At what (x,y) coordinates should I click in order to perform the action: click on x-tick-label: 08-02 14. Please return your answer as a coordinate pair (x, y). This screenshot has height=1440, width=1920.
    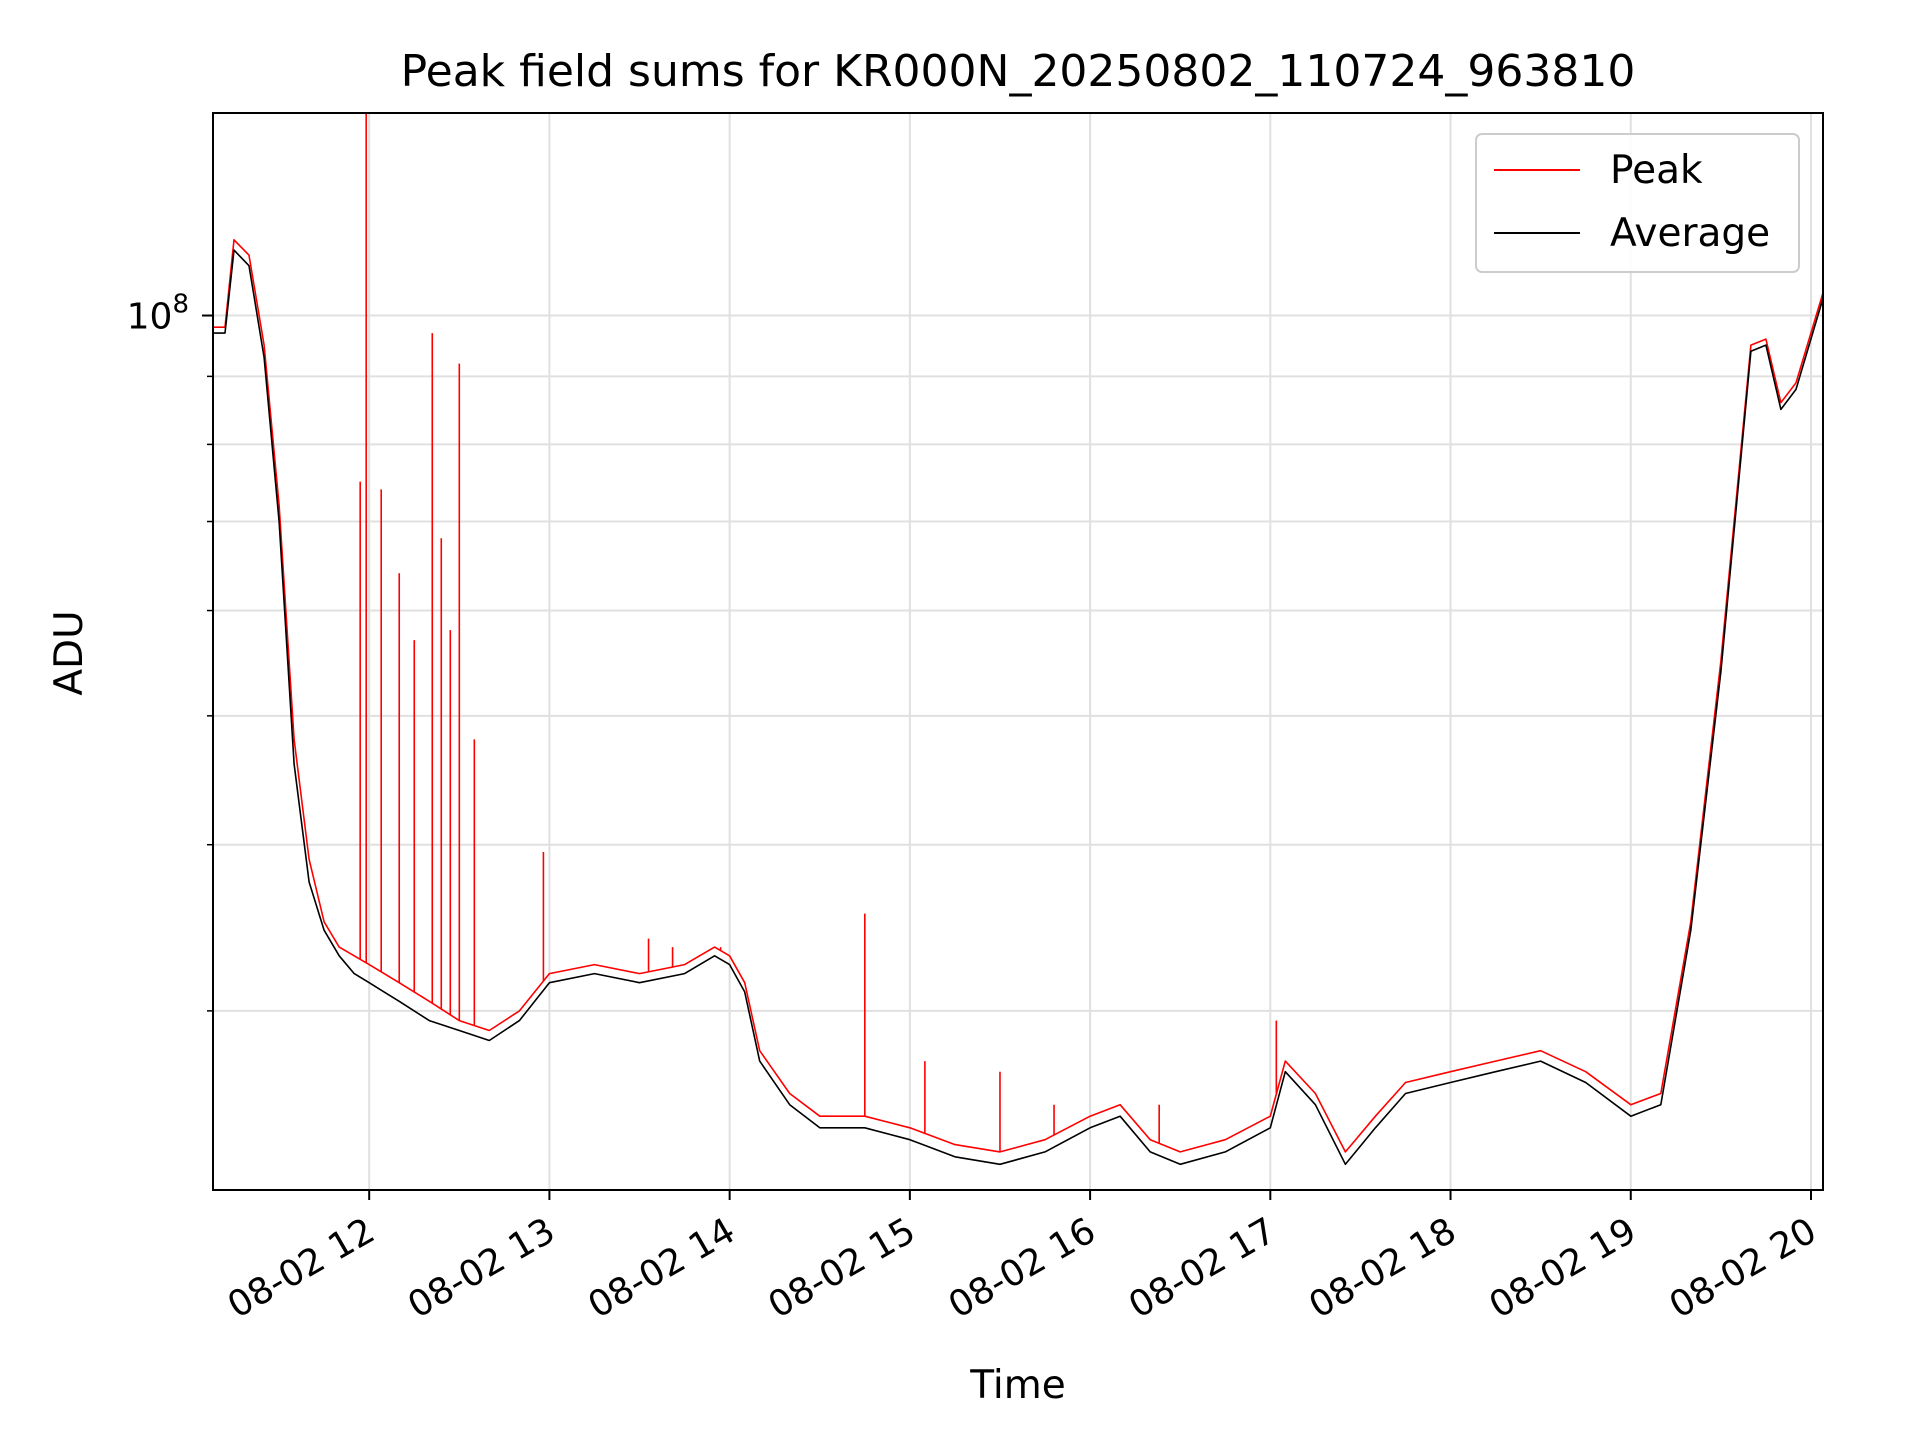
    Looking at the image, I should click on (661, 1268).